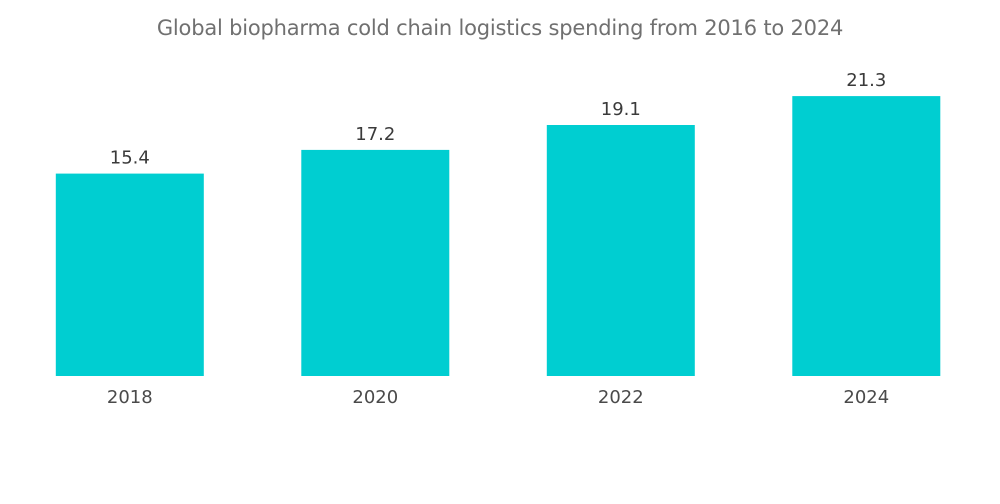 The width and height of the screenshot is (1000, 504). What do you see at coordinates (375, 262) in the screenshot?
I see `bar-2020` at bounding box center [375, 262].